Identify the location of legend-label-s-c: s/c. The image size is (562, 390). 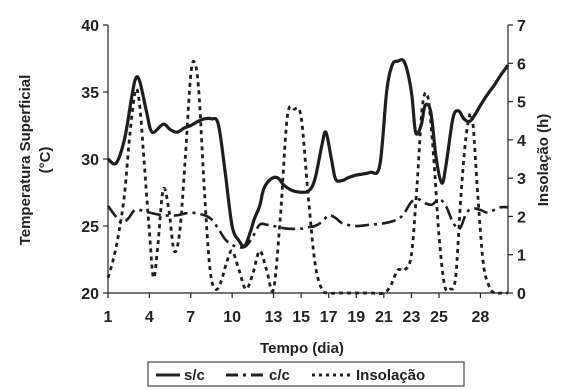
(194, 375).